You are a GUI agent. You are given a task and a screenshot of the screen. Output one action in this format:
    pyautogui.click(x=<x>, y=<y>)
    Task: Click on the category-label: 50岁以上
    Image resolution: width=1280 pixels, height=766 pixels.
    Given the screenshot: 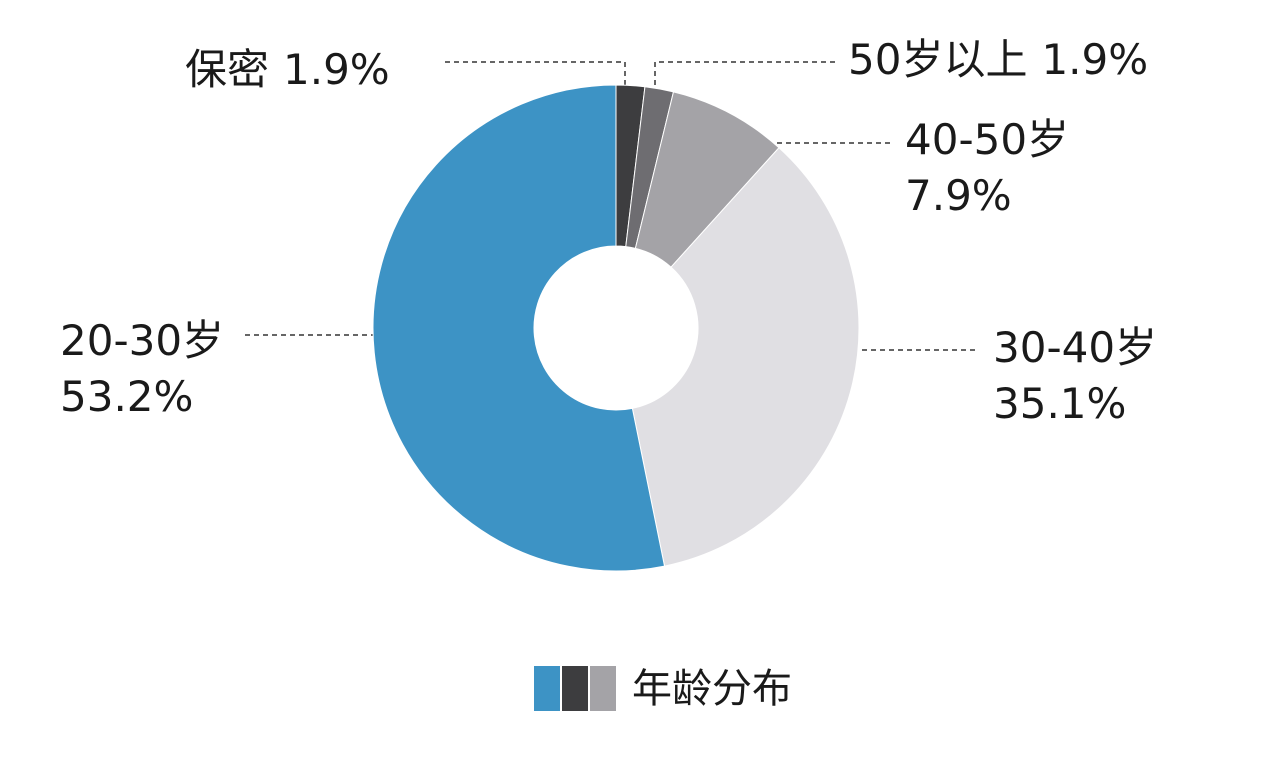 What is the action you would take?
    pyautogui.click(x=937, y=59)
    